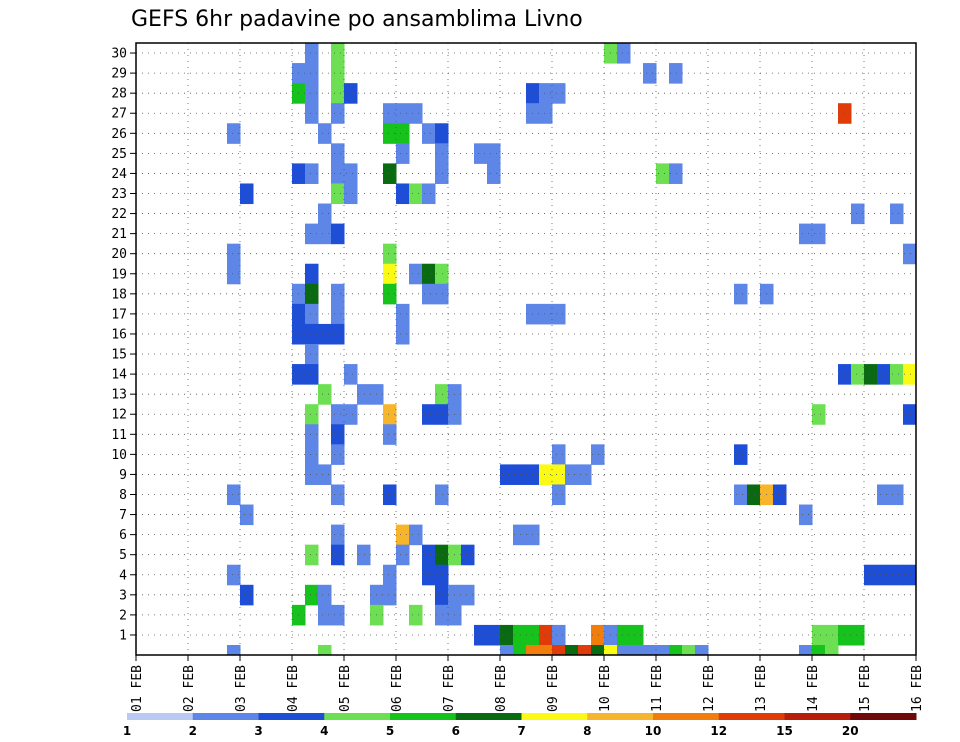  I want to click on y-tick-label: 26, so click(119, 134).